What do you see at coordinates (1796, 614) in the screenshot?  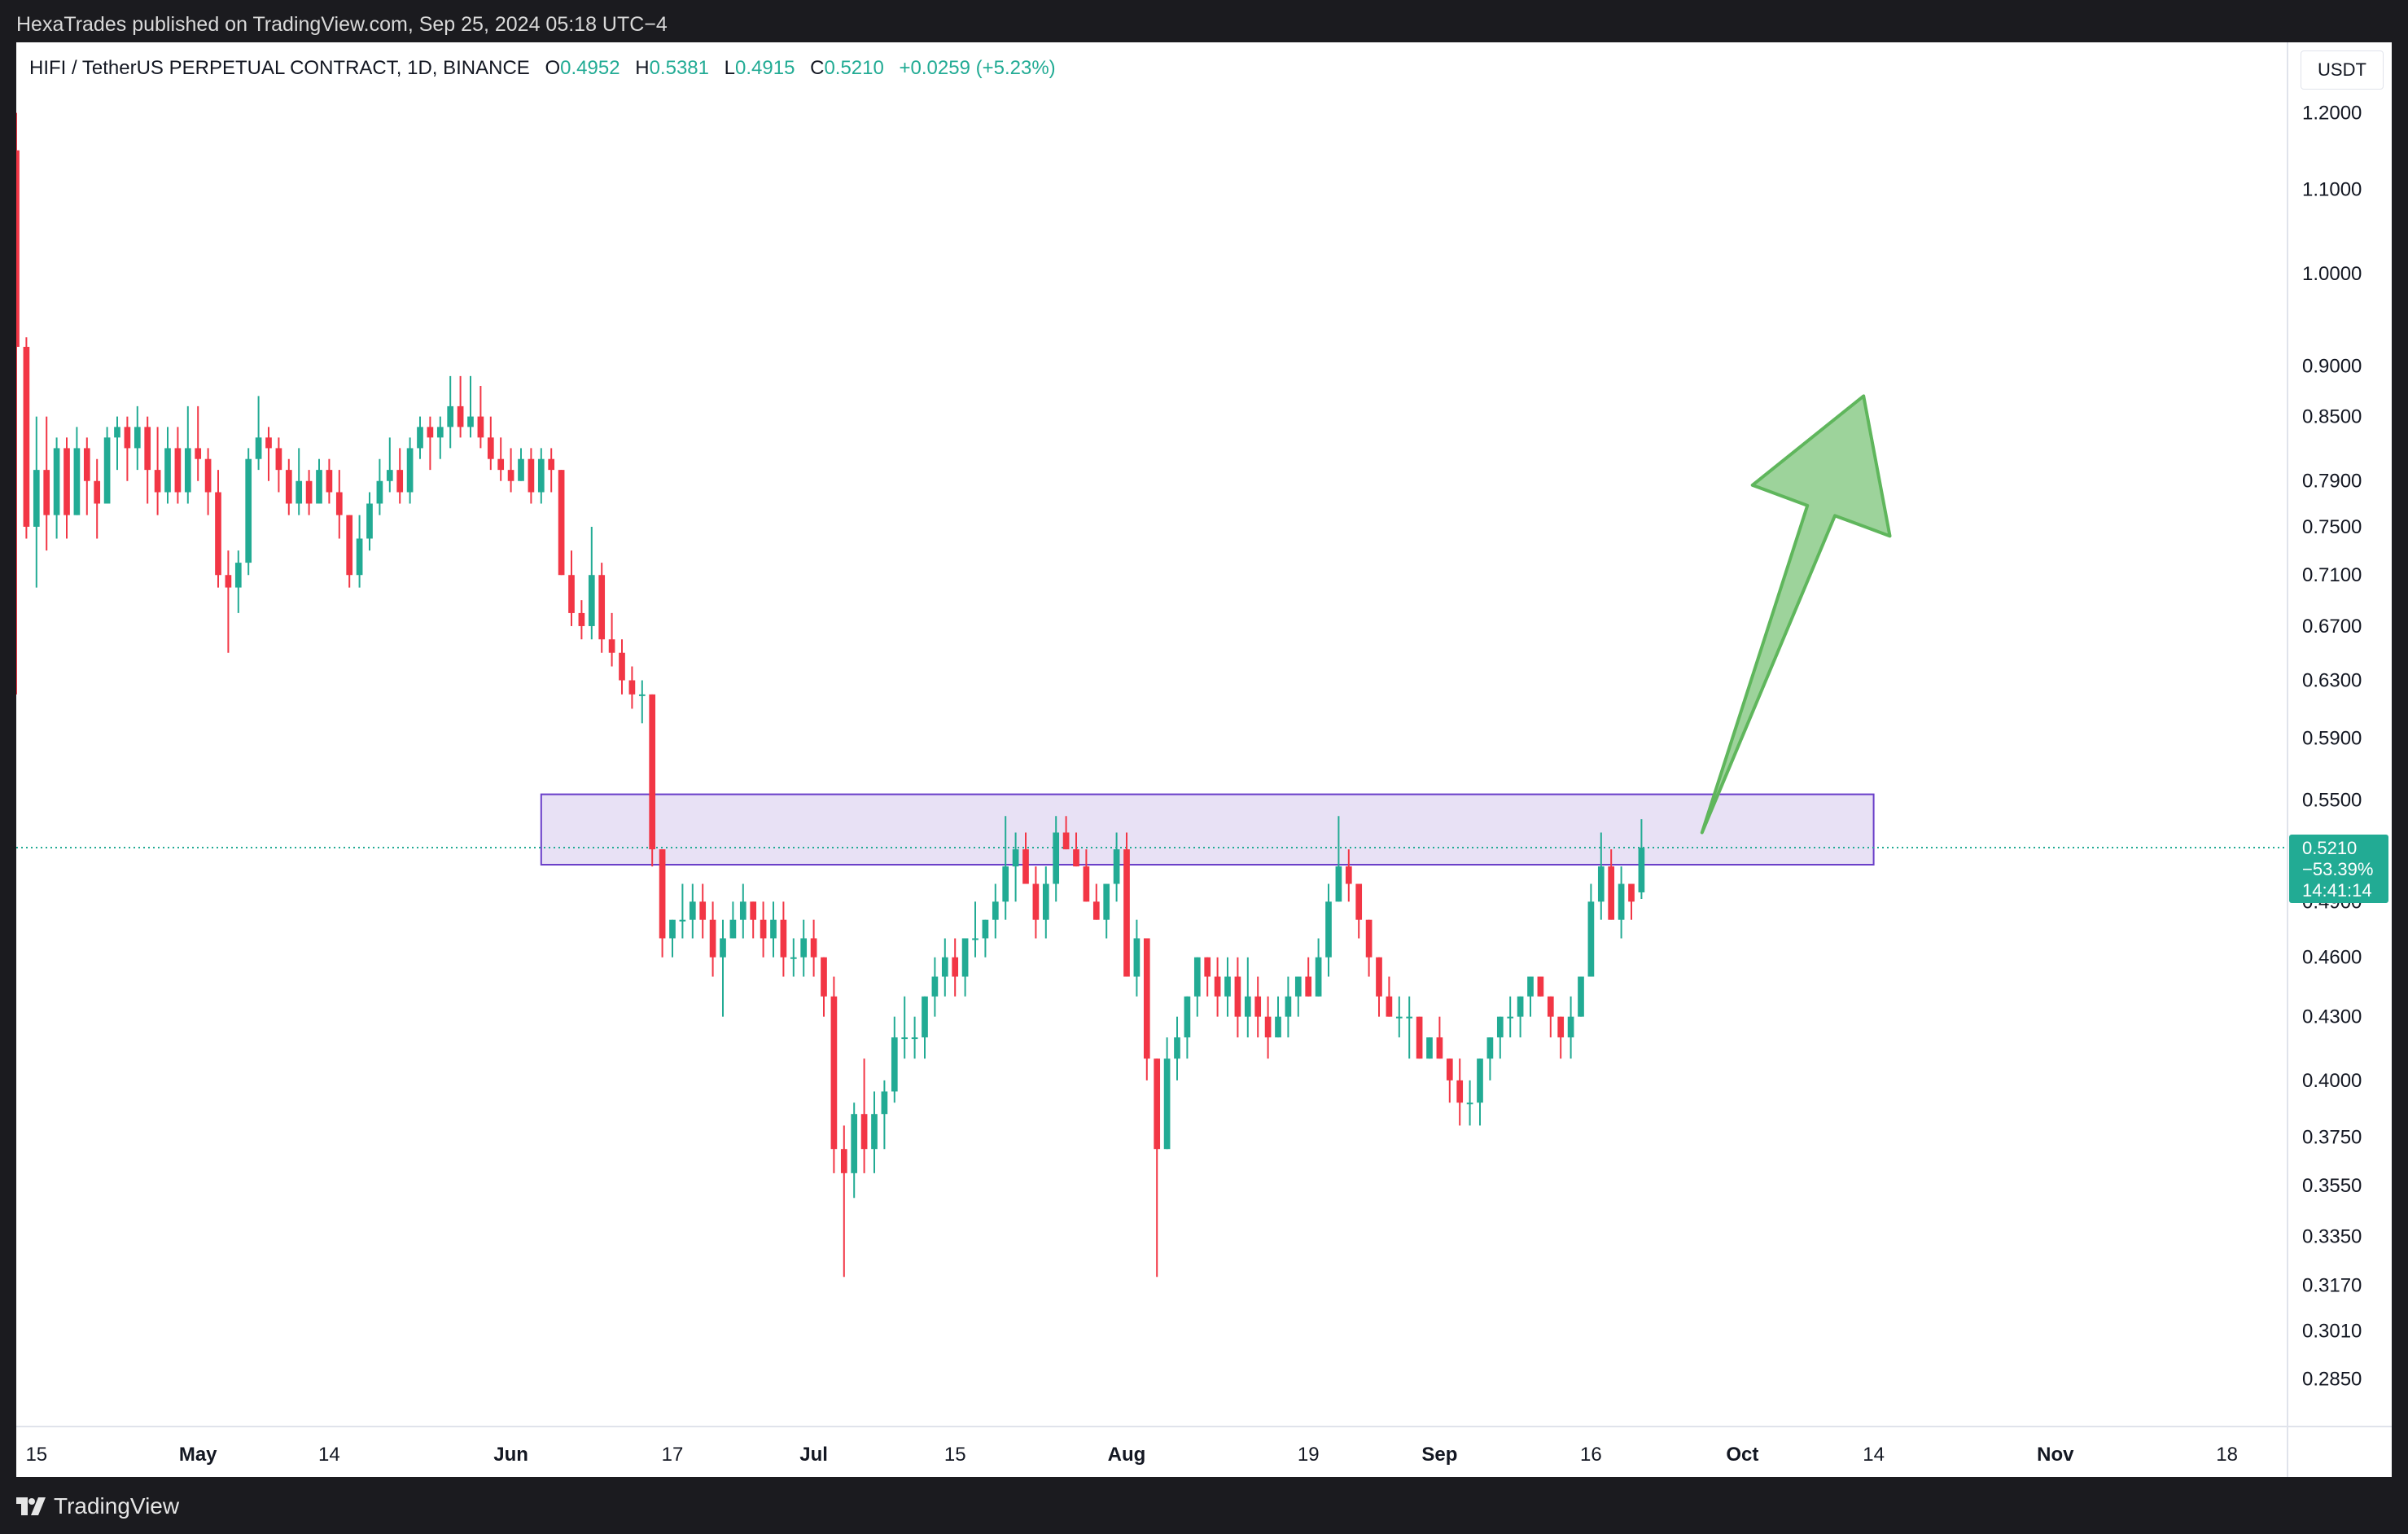 I see `projection-arrow` at bounding box center [1796, 614].